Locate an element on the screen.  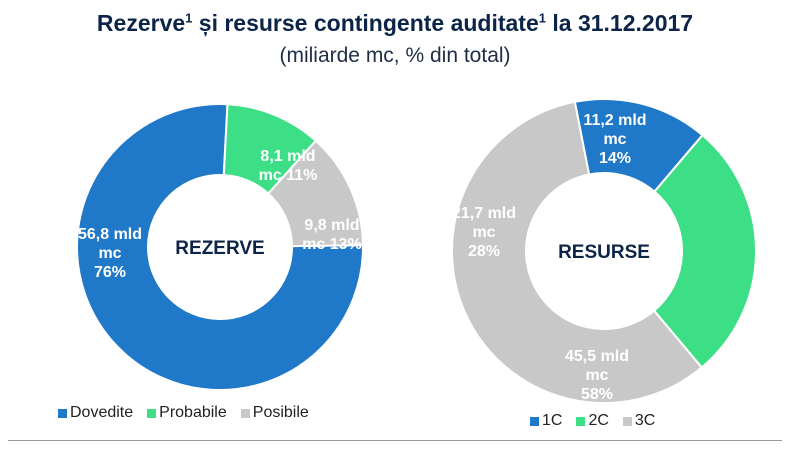
data-label-line: 21,7 mld is located at coordinates (484, 213).